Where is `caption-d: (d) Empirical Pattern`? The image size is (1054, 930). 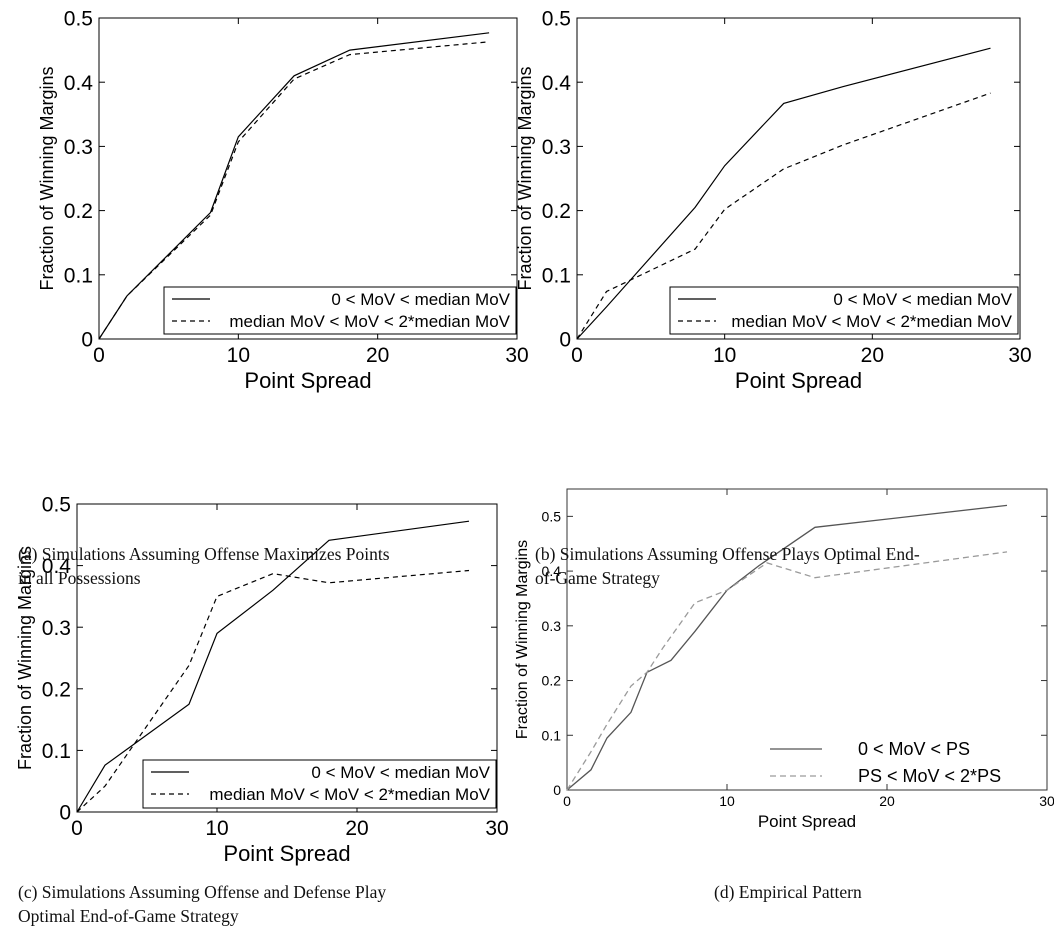
caption-d: (d) Empirical Pattern is located at coordinates (788, 892).